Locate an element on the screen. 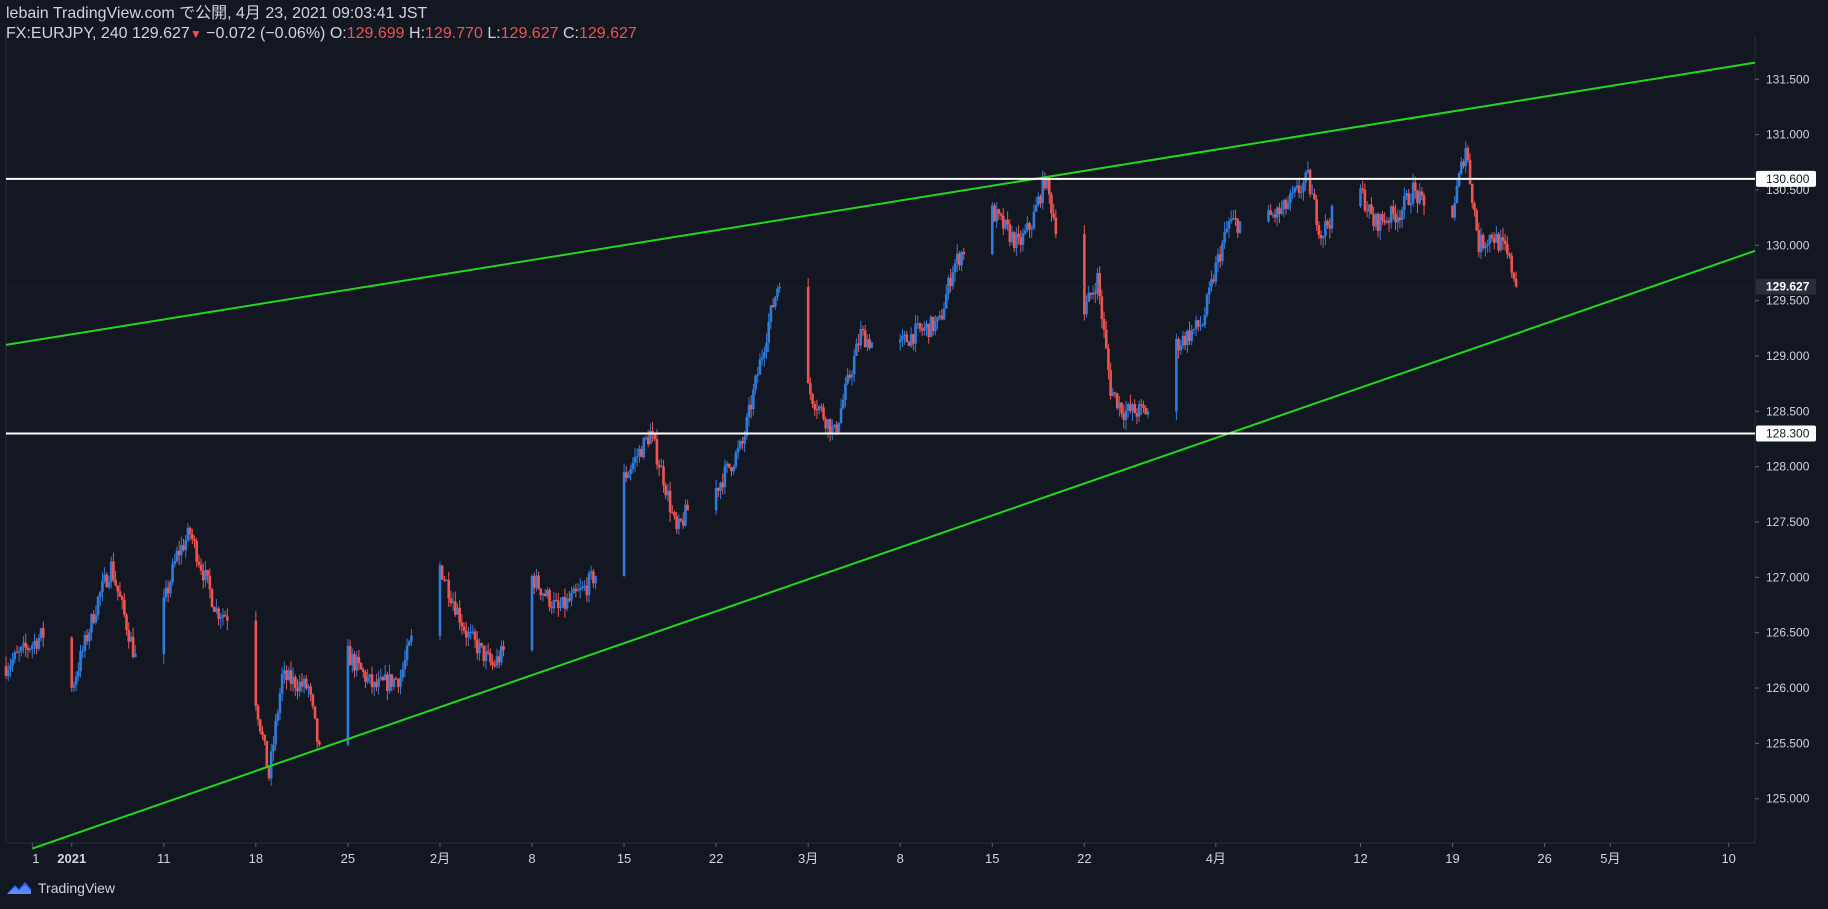 The width and height of the screenshot is (1828, 909). tradingview-logo-icon is located at coordinates (19, 888).